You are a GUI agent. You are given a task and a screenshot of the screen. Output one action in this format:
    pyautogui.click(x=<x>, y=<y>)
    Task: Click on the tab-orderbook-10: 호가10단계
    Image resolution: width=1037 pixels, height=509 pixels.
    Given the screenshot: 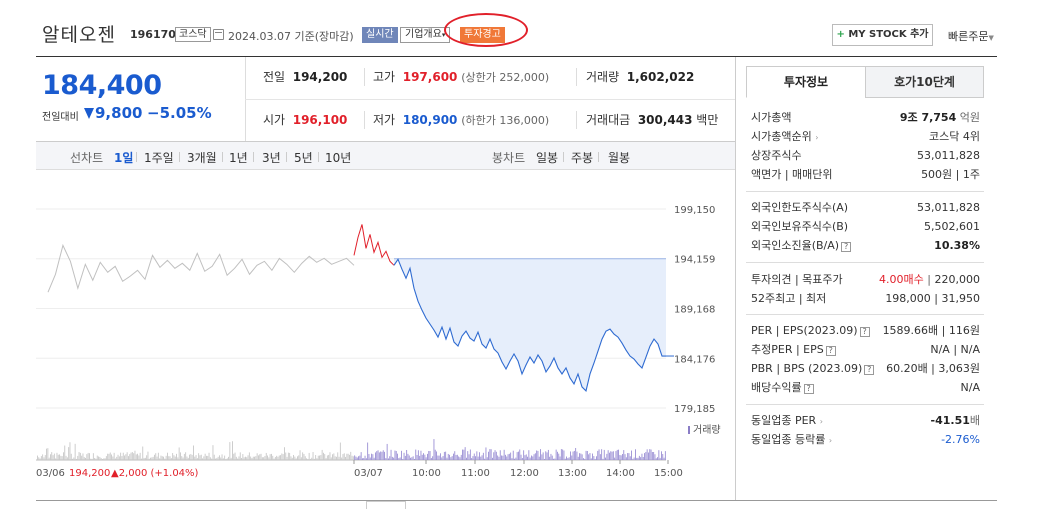 What is the action you would take?
    pyautogui.click(x=924, y=82)
    